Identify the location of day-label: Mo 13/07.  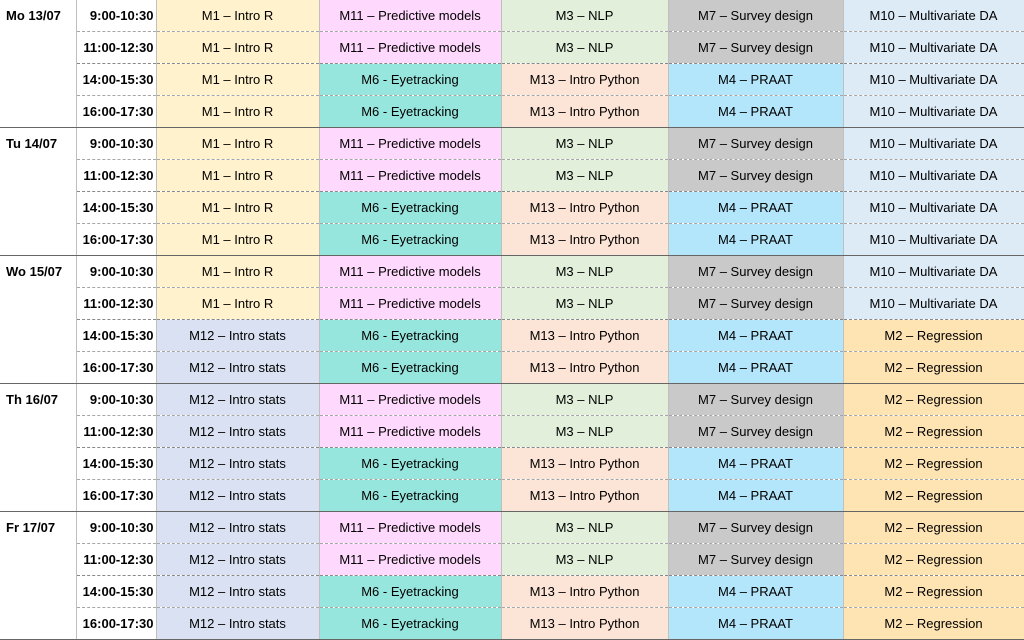
(38, 16).